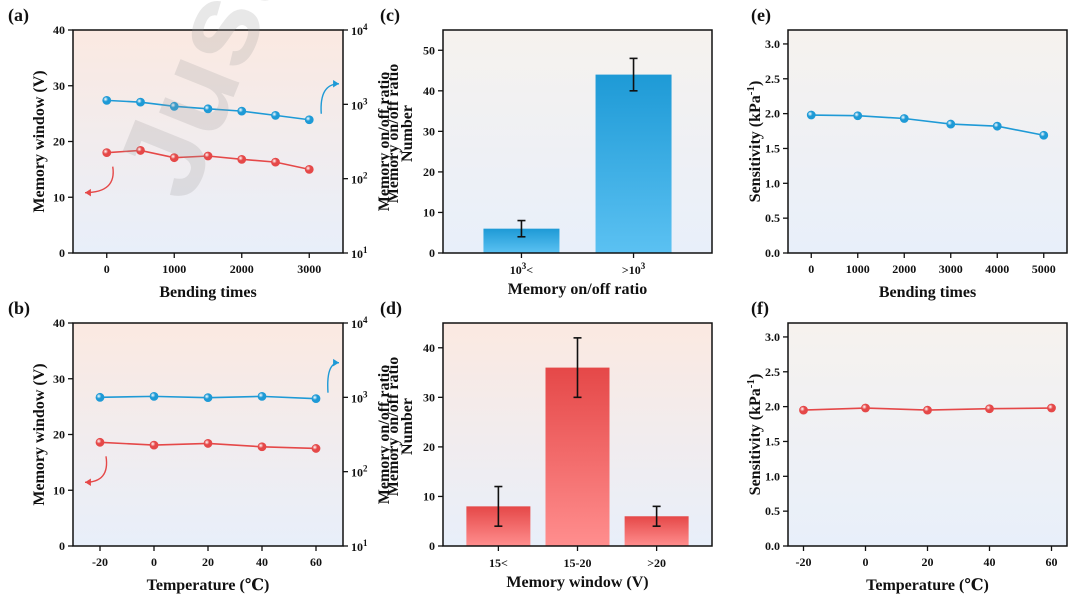 The width and height of the screenshot is (1080, 610). Describe the element at coordinates (88, 482) in the screenshot. I see `arrow-head-left-b` at that location.